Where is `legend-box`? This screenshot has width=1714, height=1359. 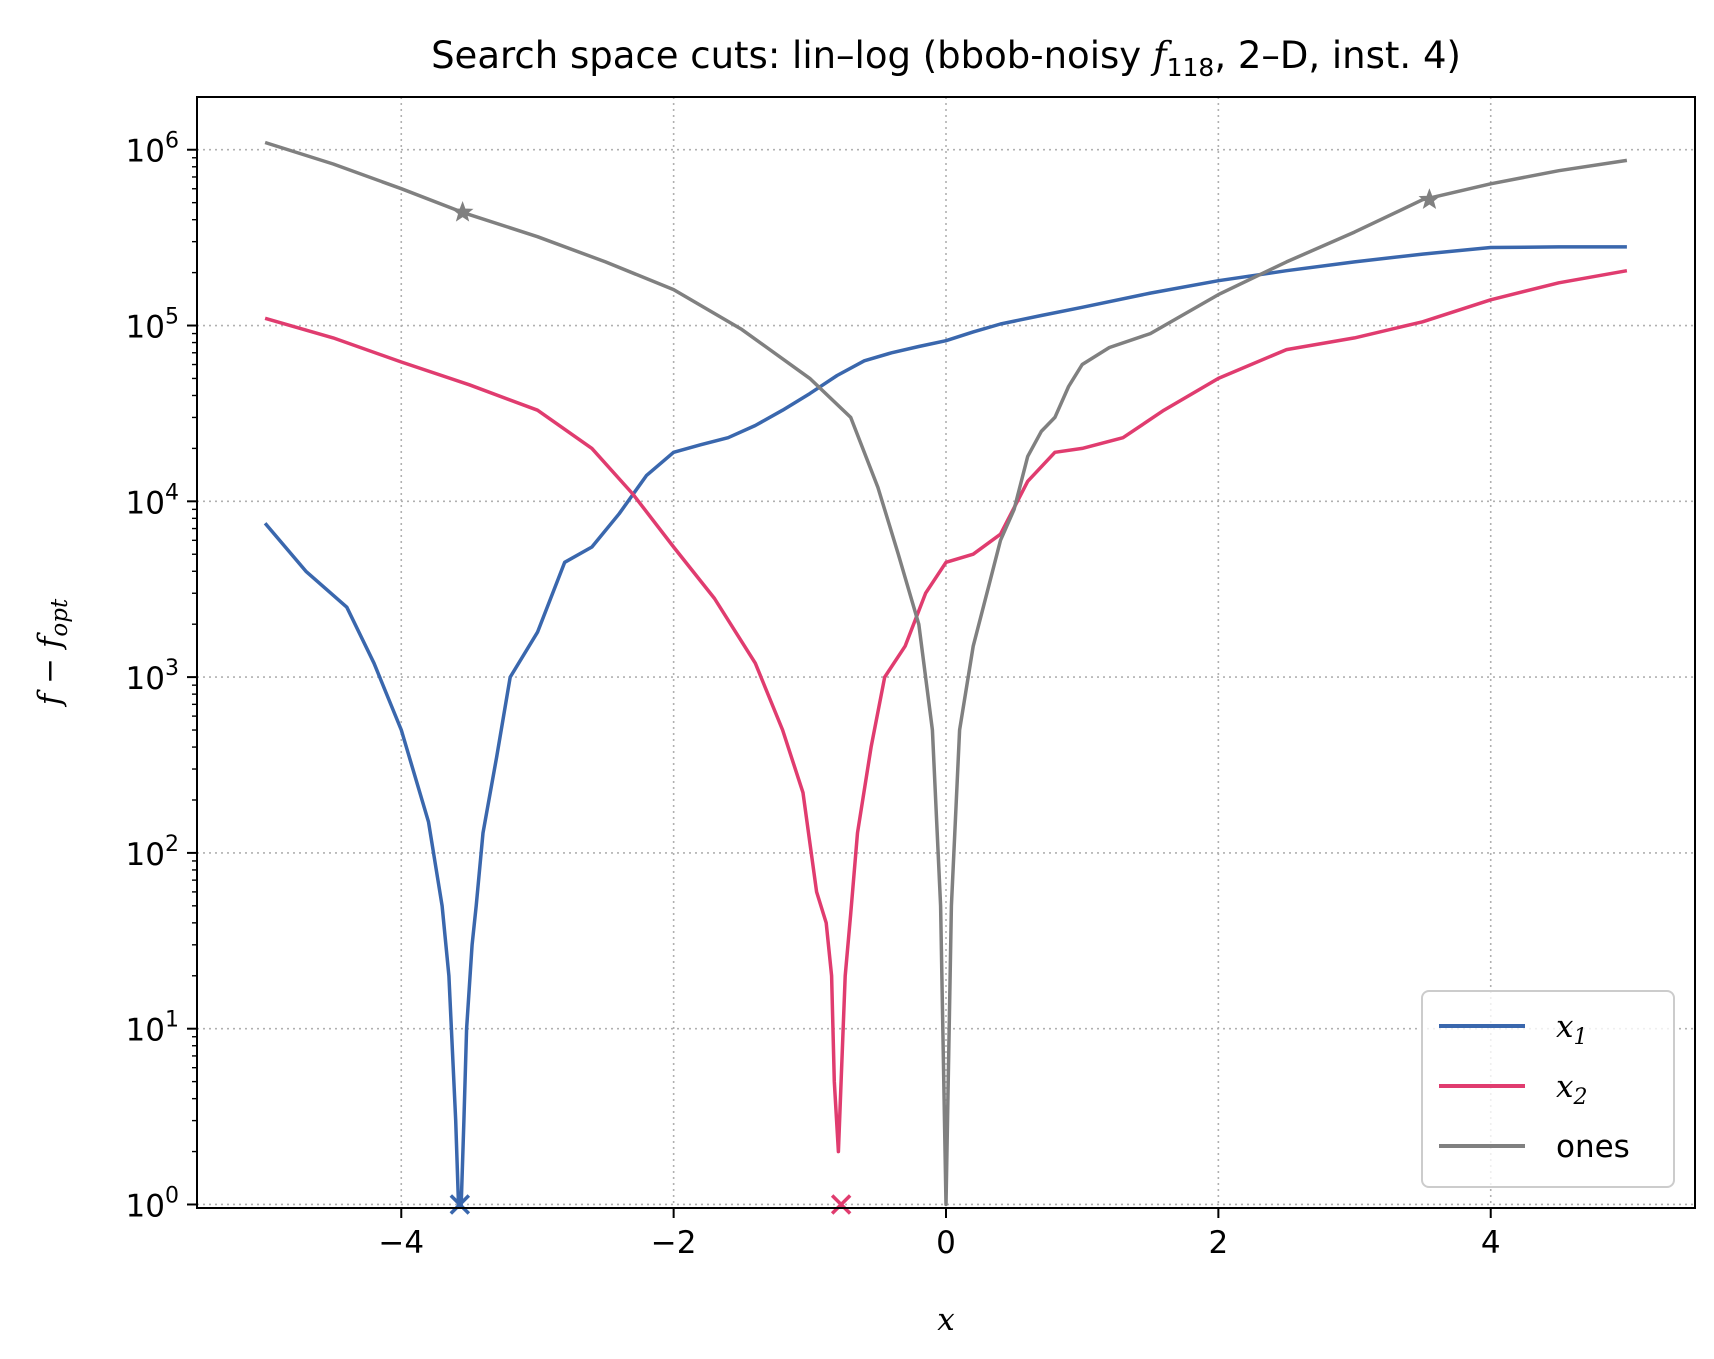
legend-box is located at coordinates (1548, 1089).